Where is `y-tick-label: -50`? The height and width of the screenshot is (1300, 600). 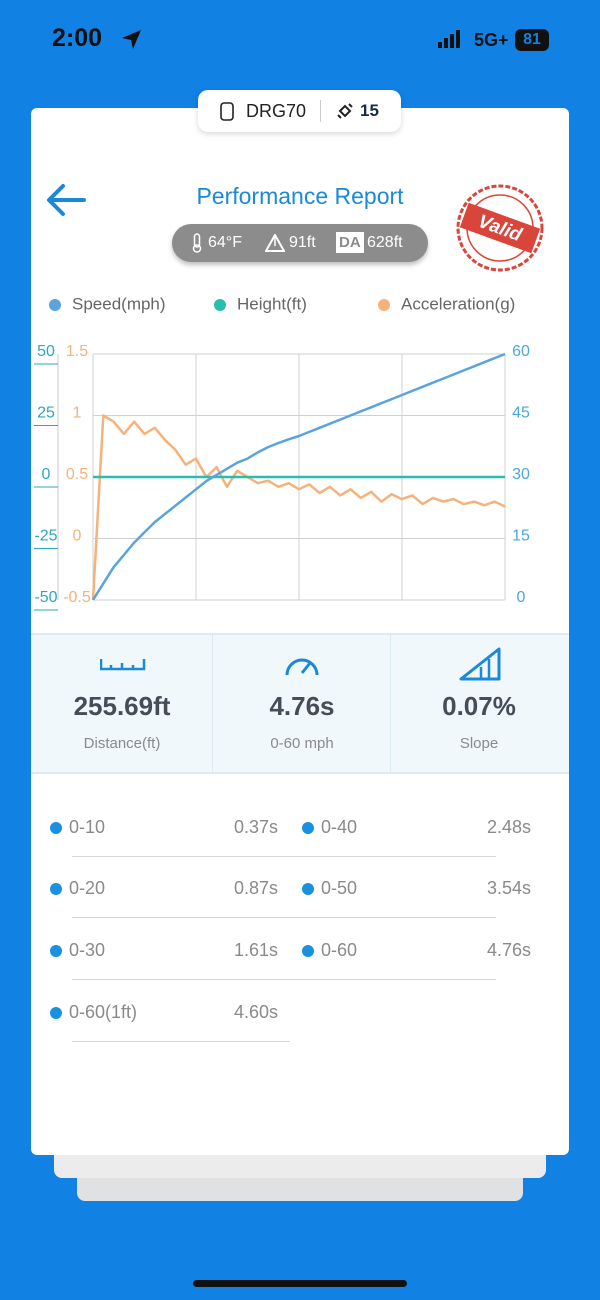 y-tick-label: -50 is located at coordinates (45, 597).